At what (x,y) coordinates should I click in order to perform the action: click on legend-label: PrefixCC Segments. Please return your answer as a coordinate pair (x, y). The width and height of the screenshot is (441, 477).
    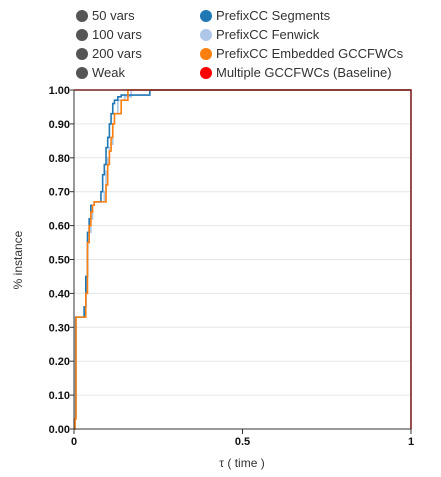
    Looking at the image, I should click on (273, 15).